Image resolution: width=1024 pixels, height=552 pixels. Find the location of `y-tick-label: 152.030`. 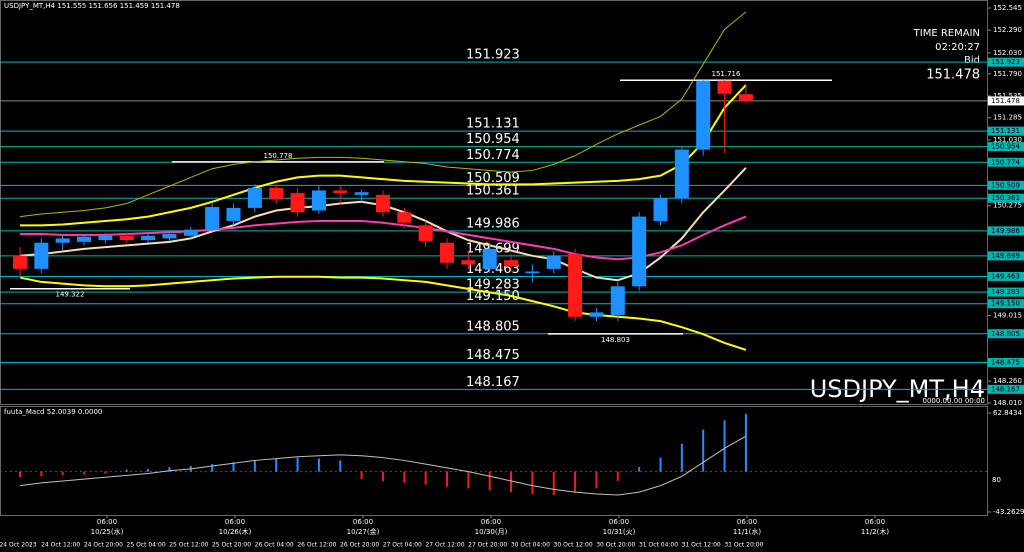

y-tick-label: 152.030 is located at coordinates (1007, 53).